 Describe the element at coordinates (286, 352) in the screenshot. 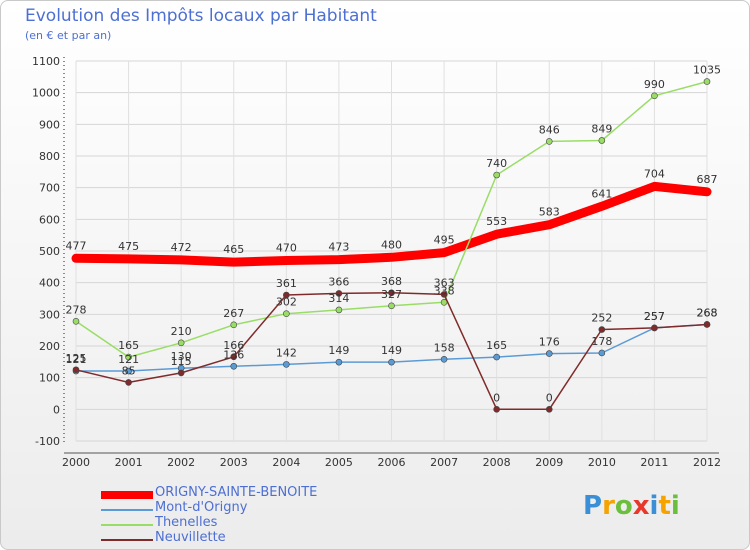

I see `data-label-1-2004: 142` at that location.